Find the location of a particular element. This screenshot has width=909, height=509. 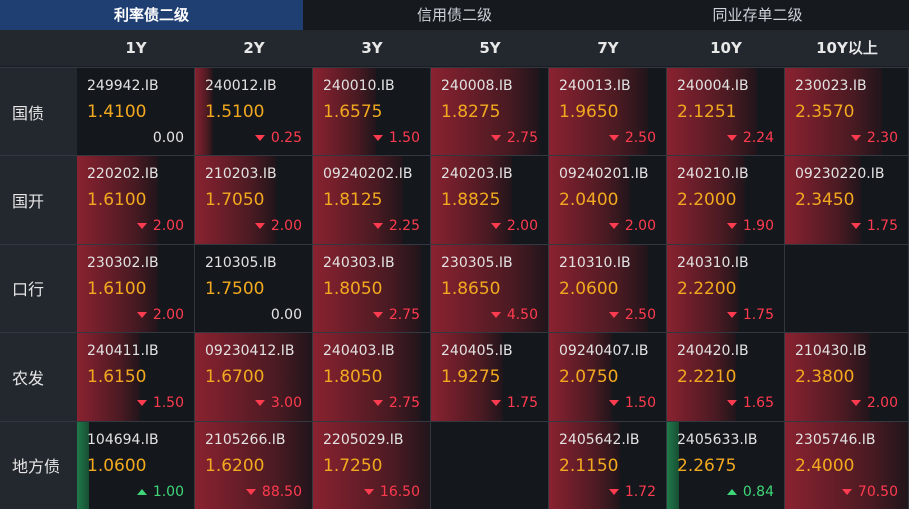

column-header: 1Y is located at coordinates (136, 48).